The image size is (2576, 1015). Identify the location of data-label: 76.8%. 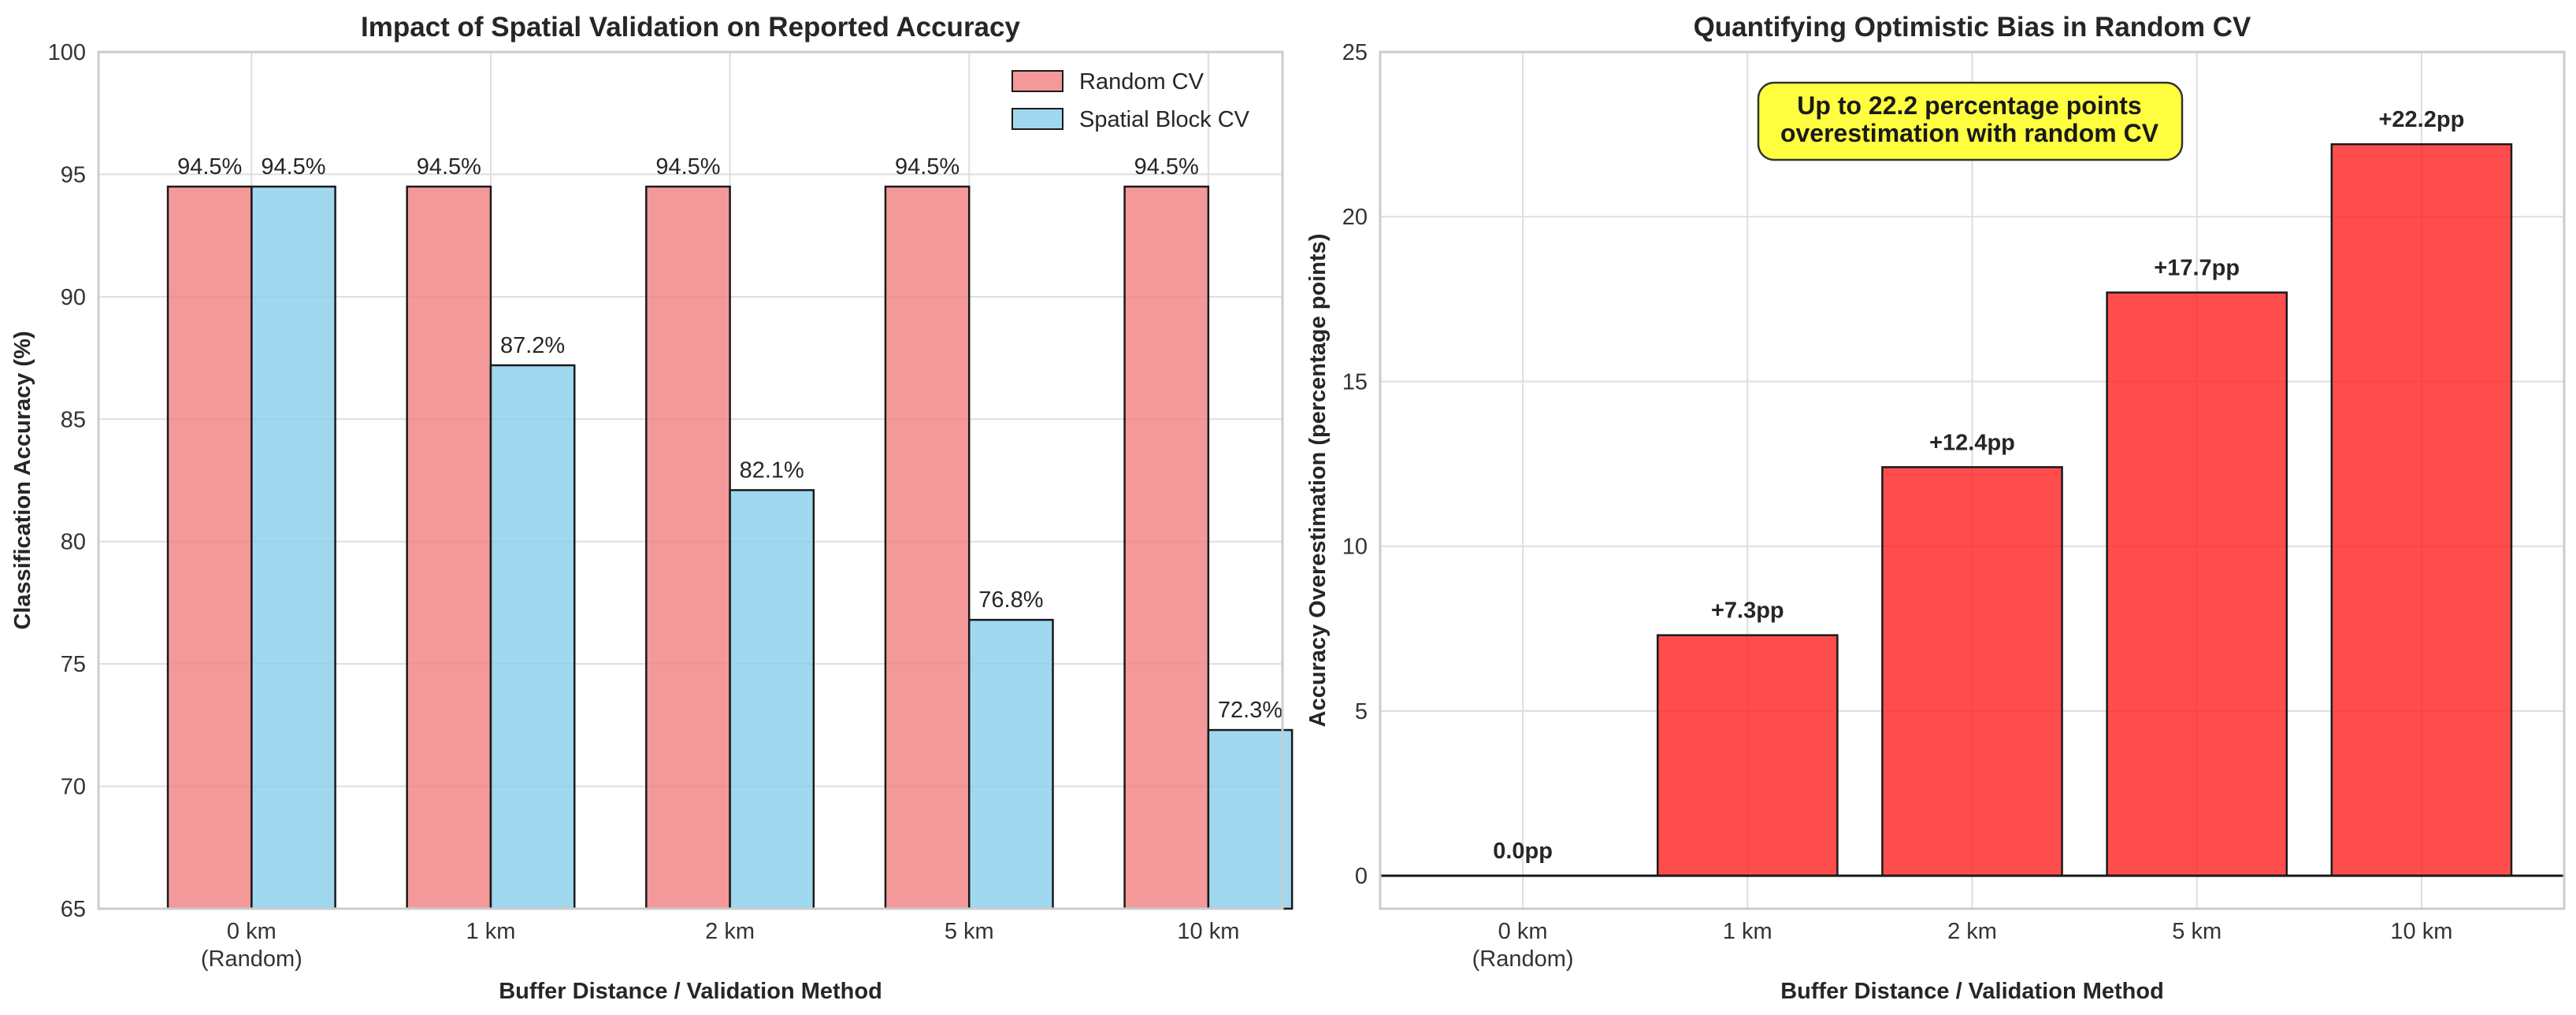
(1010, 600).